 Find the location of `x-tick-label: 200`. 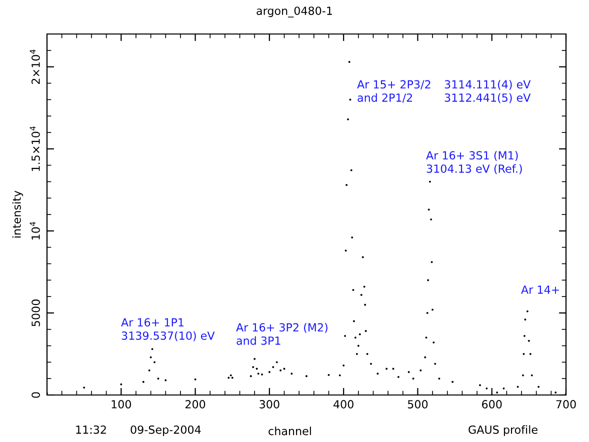

x-tick-label: 200 is located at coordinates (195, 404).